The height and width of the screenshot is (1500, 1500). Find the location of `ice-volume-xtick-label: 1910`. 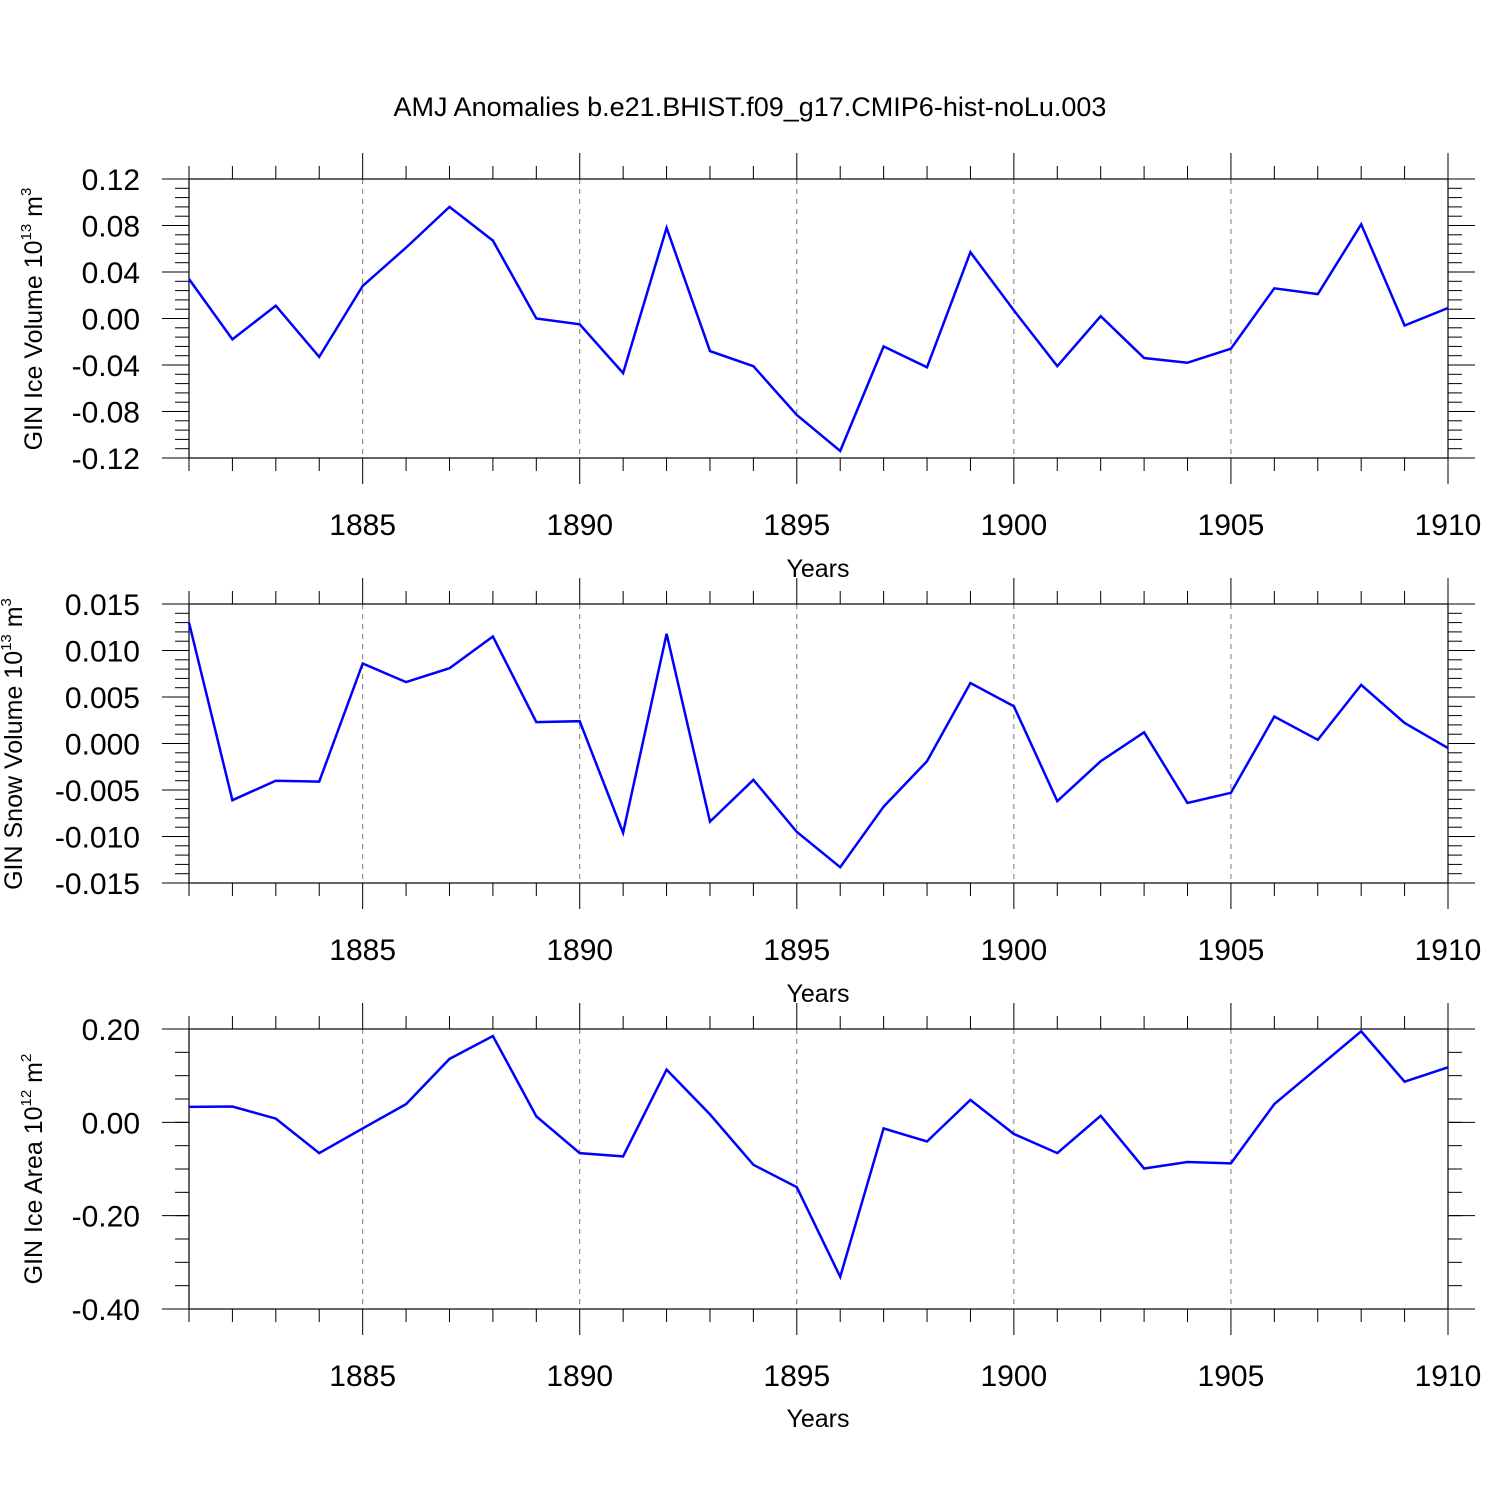

ice-volume-xtick-label: 1910 is located at coordinates (1448, 525).